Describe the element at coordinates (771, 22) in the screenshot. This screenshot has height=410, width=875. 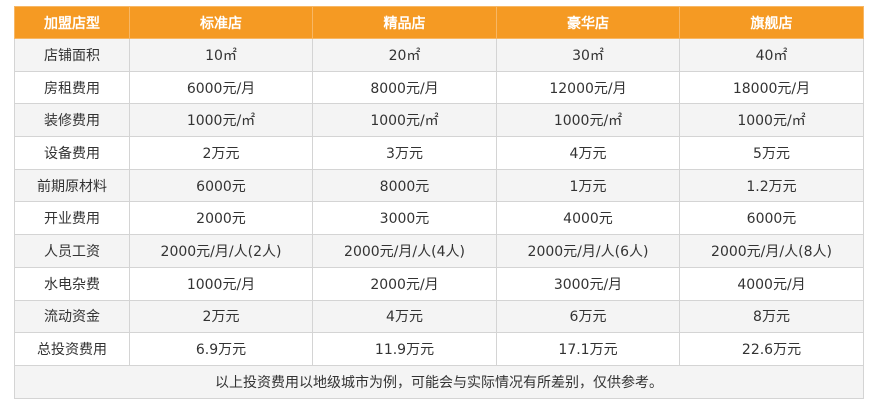
I see `header-cell-flagship: 旗舰店` at that location.